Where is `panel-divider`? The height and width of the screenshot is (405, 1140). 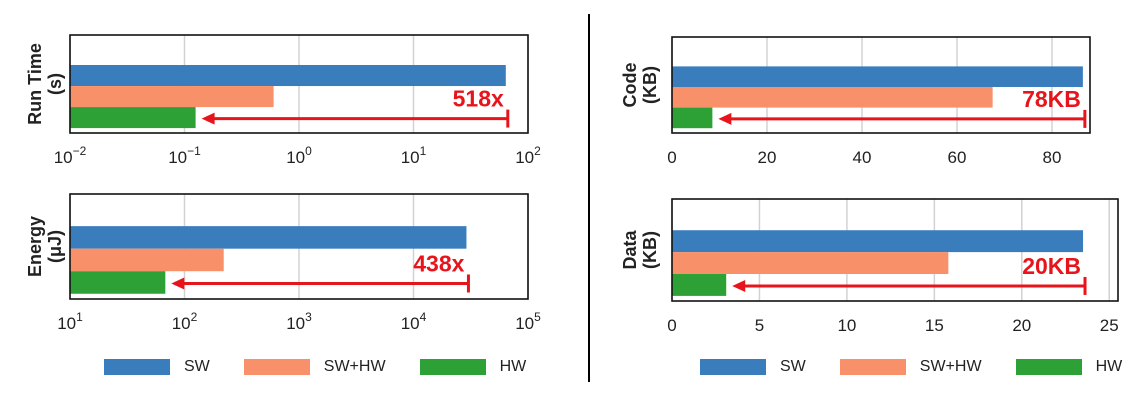
panel-divider is located at coordinates (589, 198).